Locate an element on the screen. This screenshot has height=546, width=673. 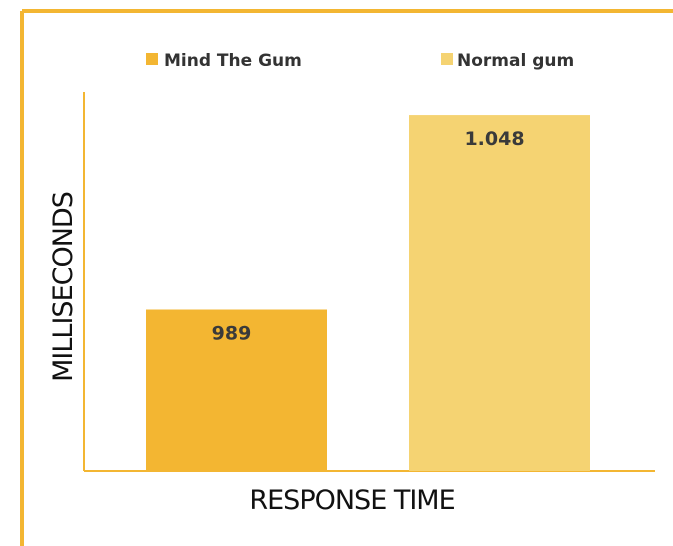
bar-mind-the-gum is located at coordinates (236, 390).